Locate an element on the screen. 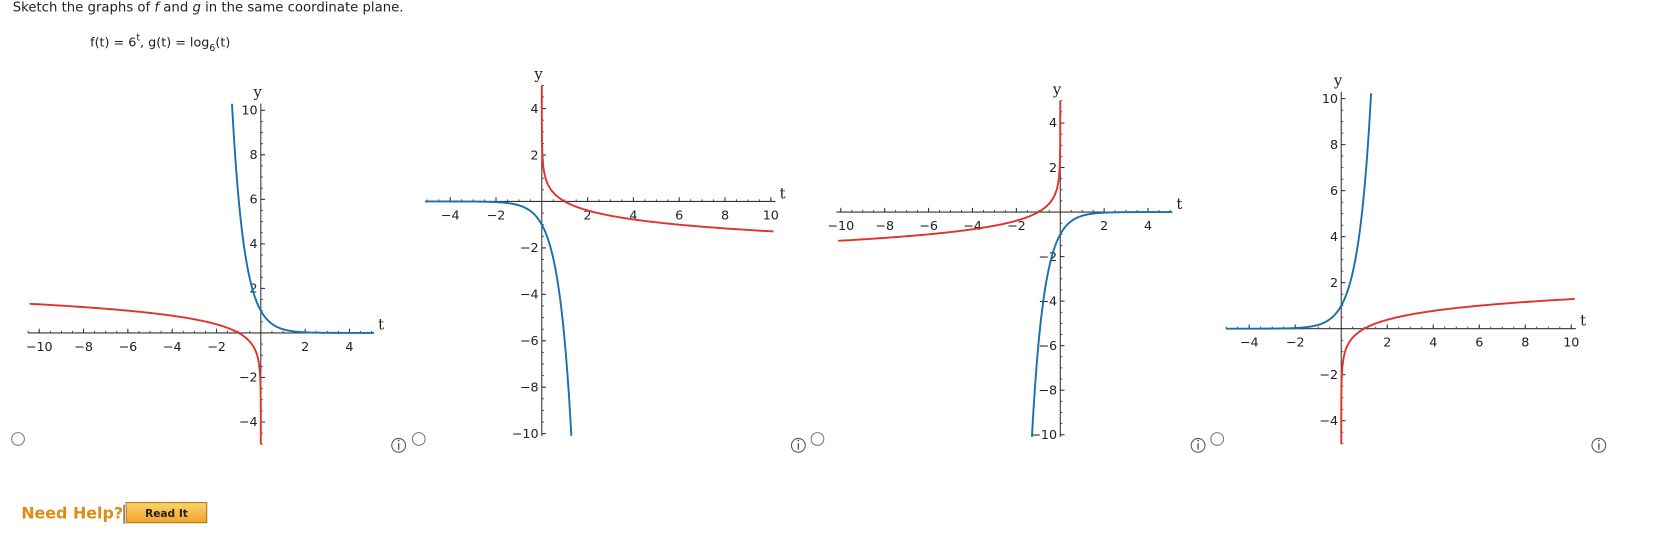  button-label: Read It is located at coordinates (166, 514).